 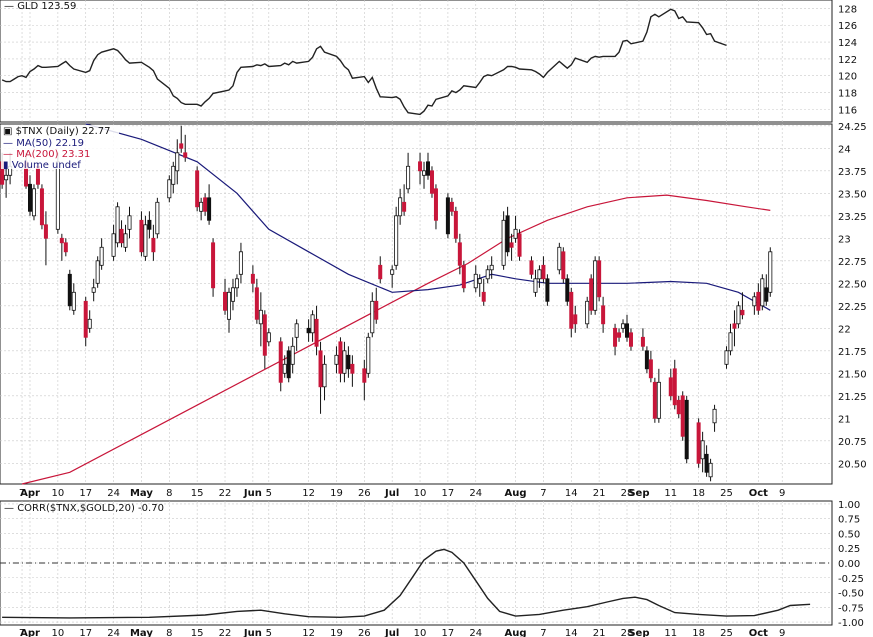 What do you see at coordinates (849, 534) in the screenshot?
I see `corr-ytick-label: 0.50` at bounding box center [849, 534].